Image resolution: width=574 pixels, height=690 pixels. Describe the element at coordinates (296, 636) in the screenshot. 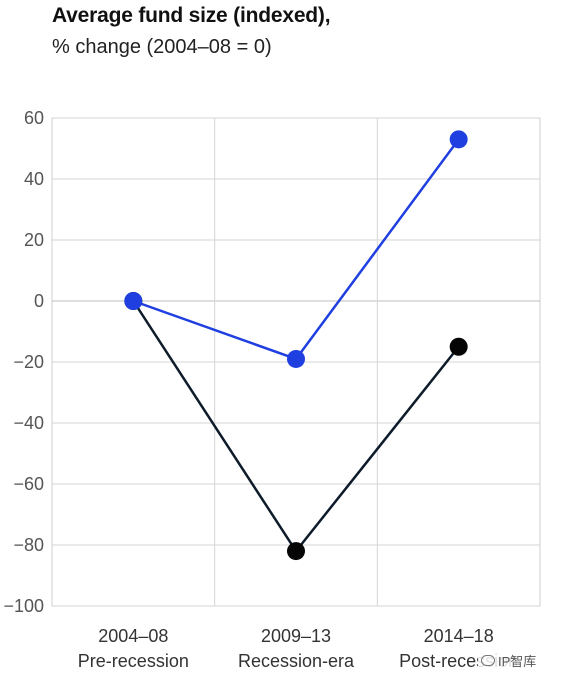

I see `x-tick-period: 2009–13` at that location.